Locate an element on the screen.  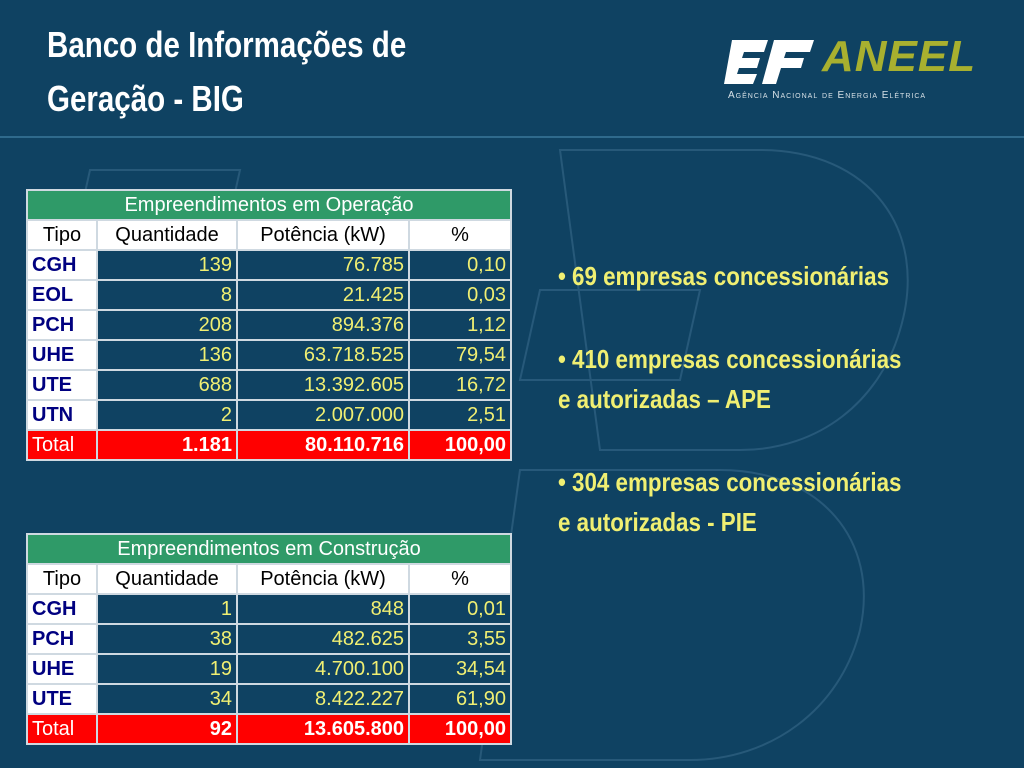
value-cell: 0,01 is located at coordinates (460, 609).